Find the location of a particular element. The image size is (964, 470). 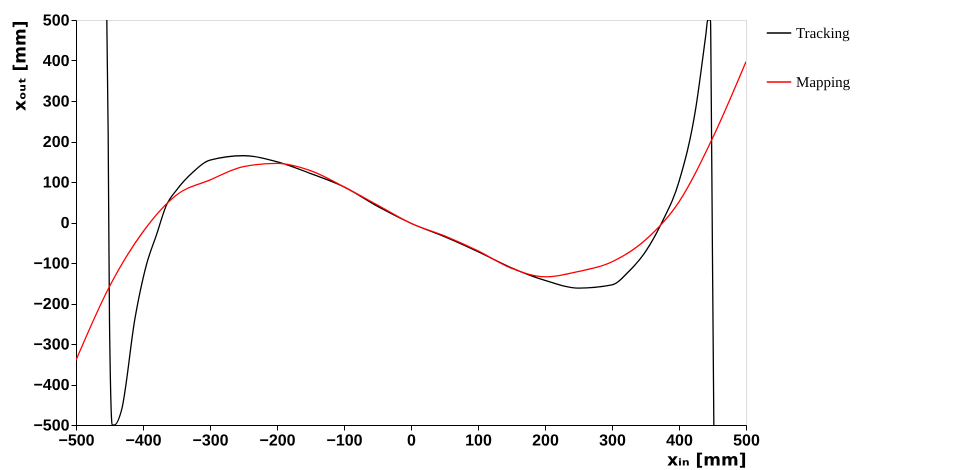

x-tick-label: 500 is located at coordinates (746, 441).